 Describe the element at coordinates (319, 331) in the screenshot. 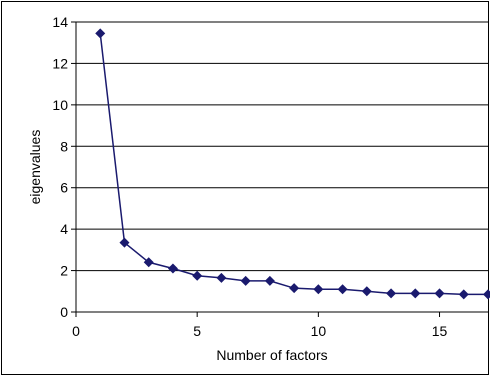

I see `x-tick-label: 10` at that location.